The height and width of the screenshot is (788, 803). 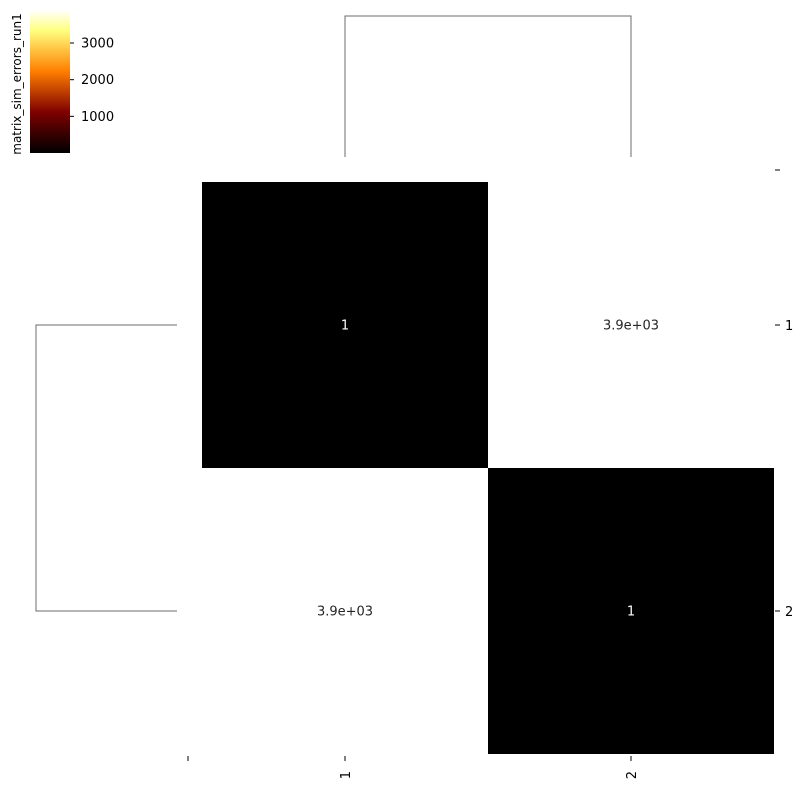 I want to click on colorbar-tick-label: 1000, so click(x=97, y=117).